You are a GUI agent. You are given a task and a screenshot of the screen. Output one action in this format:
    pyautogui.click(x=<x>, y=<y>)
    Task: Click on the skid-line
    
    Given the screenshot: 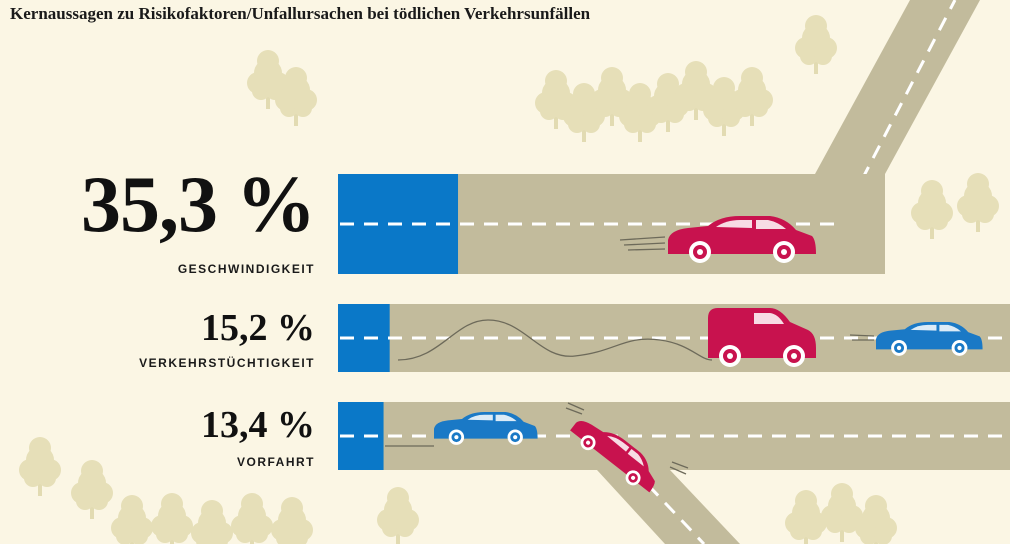 What is the action you would take?
    pyautogui.click(x=555, y=340)
    